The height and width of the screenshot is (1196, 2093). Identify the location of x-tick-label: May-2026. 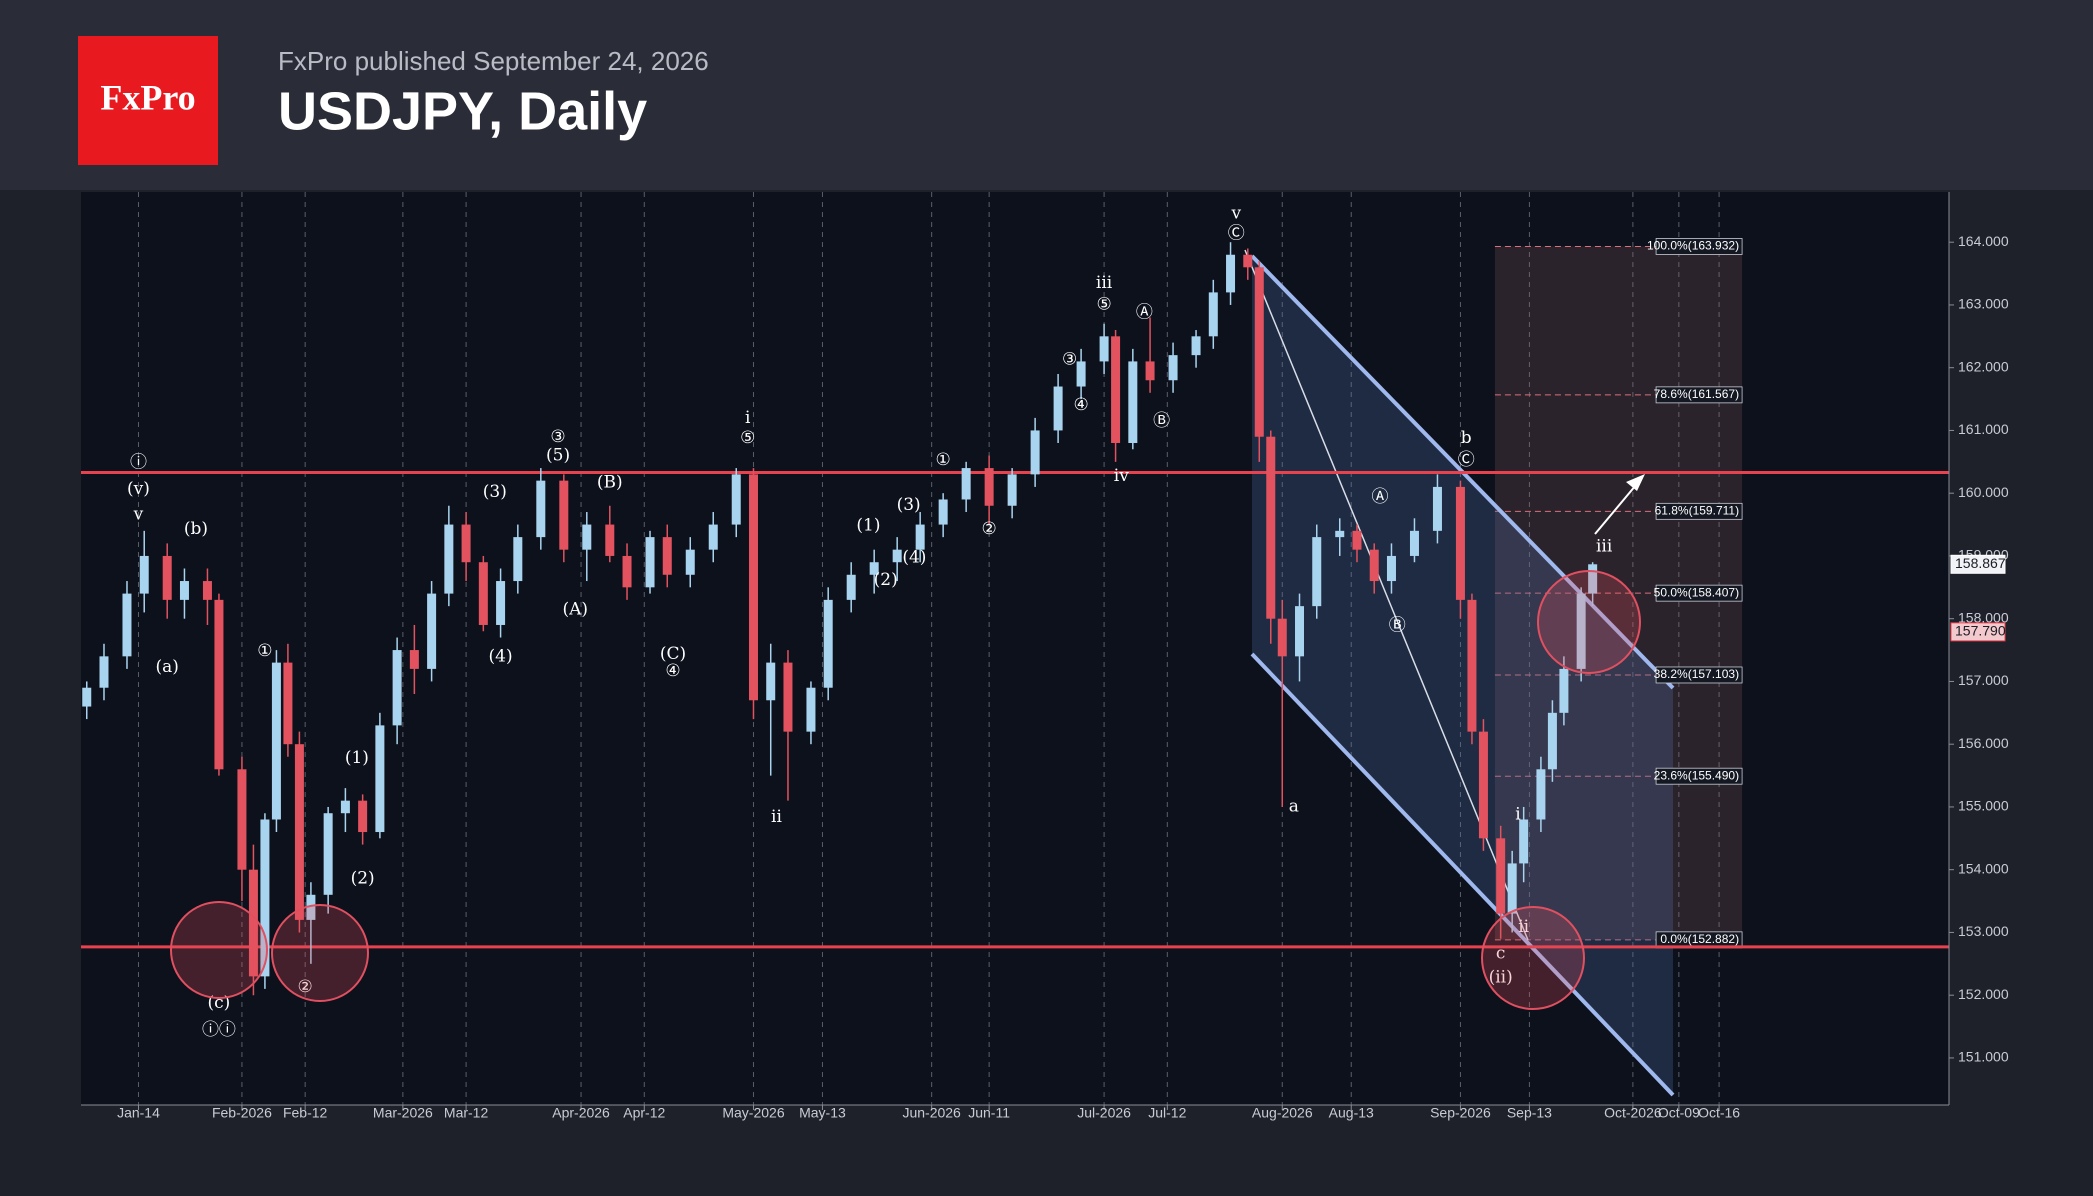
(753, 1113).